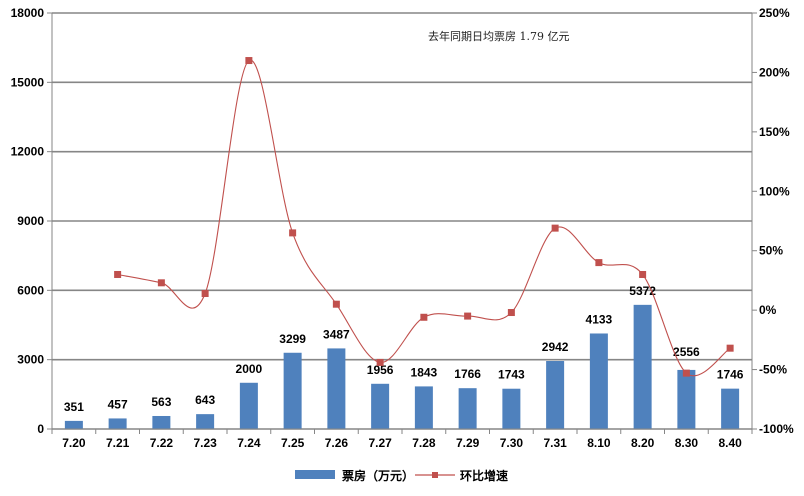 Image resolution: width=804 pixels, height=496 pixels. I want to click on x-tick-label: 8.30, so click(687, 443).